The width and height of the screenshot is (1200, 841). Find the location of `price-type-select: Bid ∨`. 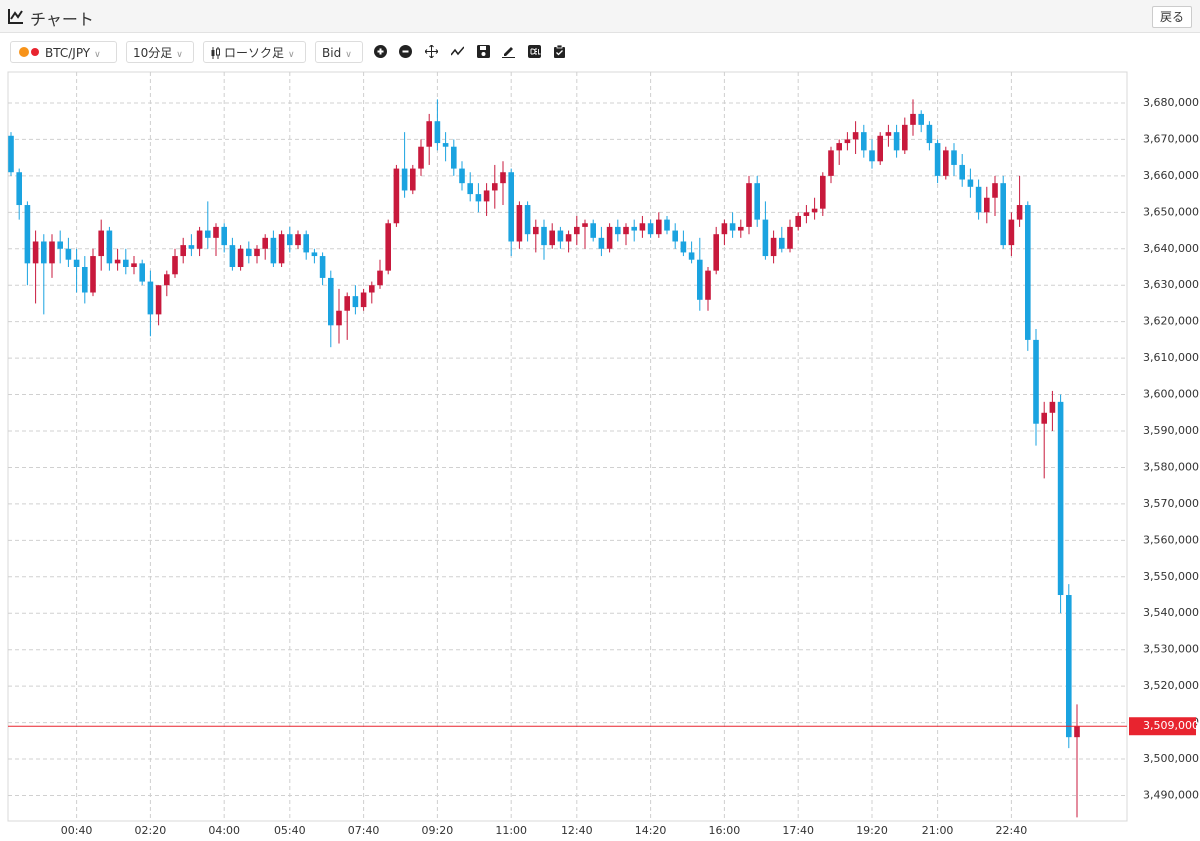

price-type-select: Bid ∨ is located at coordinates (339, 52).